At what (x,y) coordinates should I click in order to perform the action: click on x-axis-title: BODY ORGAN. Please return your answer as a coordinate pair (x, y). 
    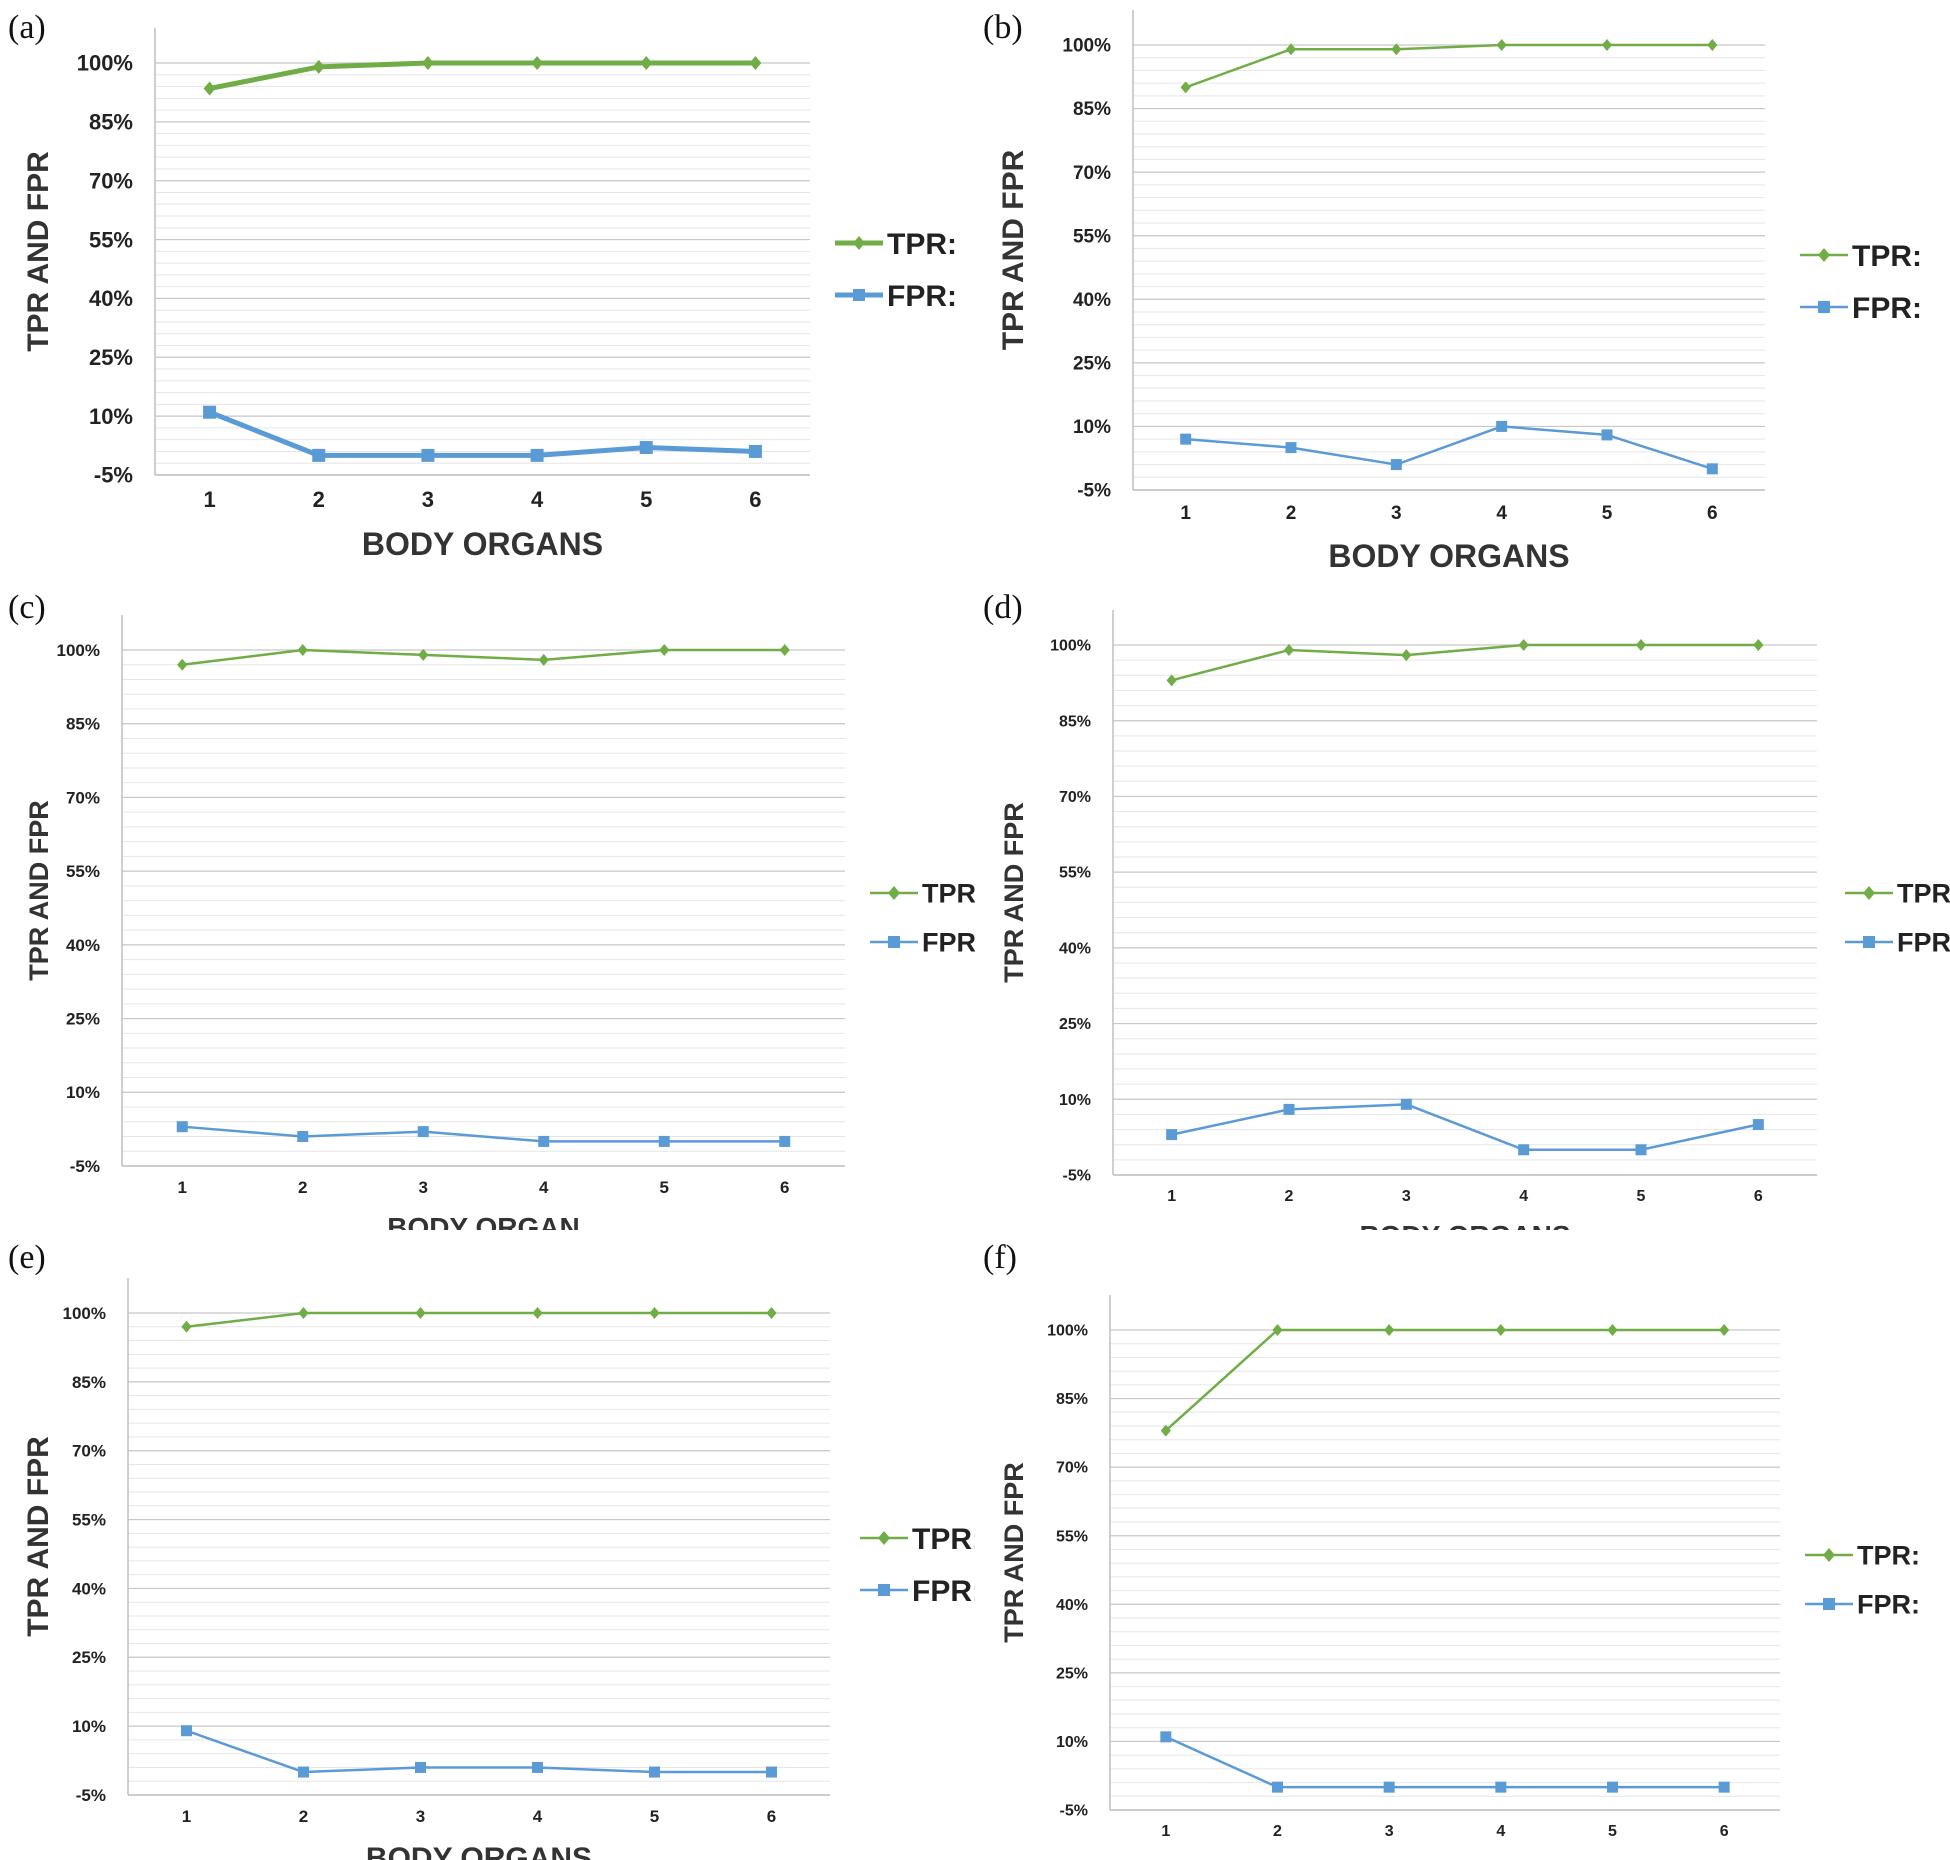
    Looking at the image, I should click on (1445, 1857).